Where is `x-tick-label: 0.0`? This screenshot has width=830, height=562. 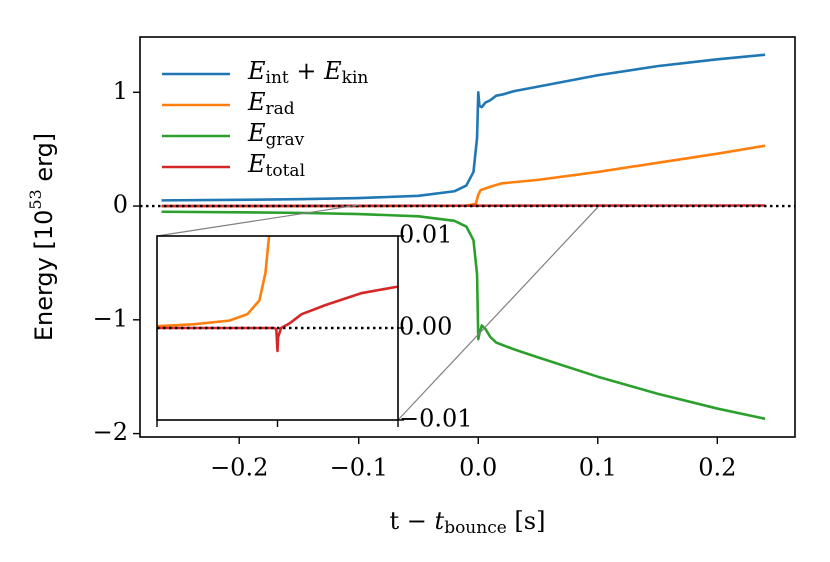 x-tick-label: 0.0 is located at coordinates (478, 468).